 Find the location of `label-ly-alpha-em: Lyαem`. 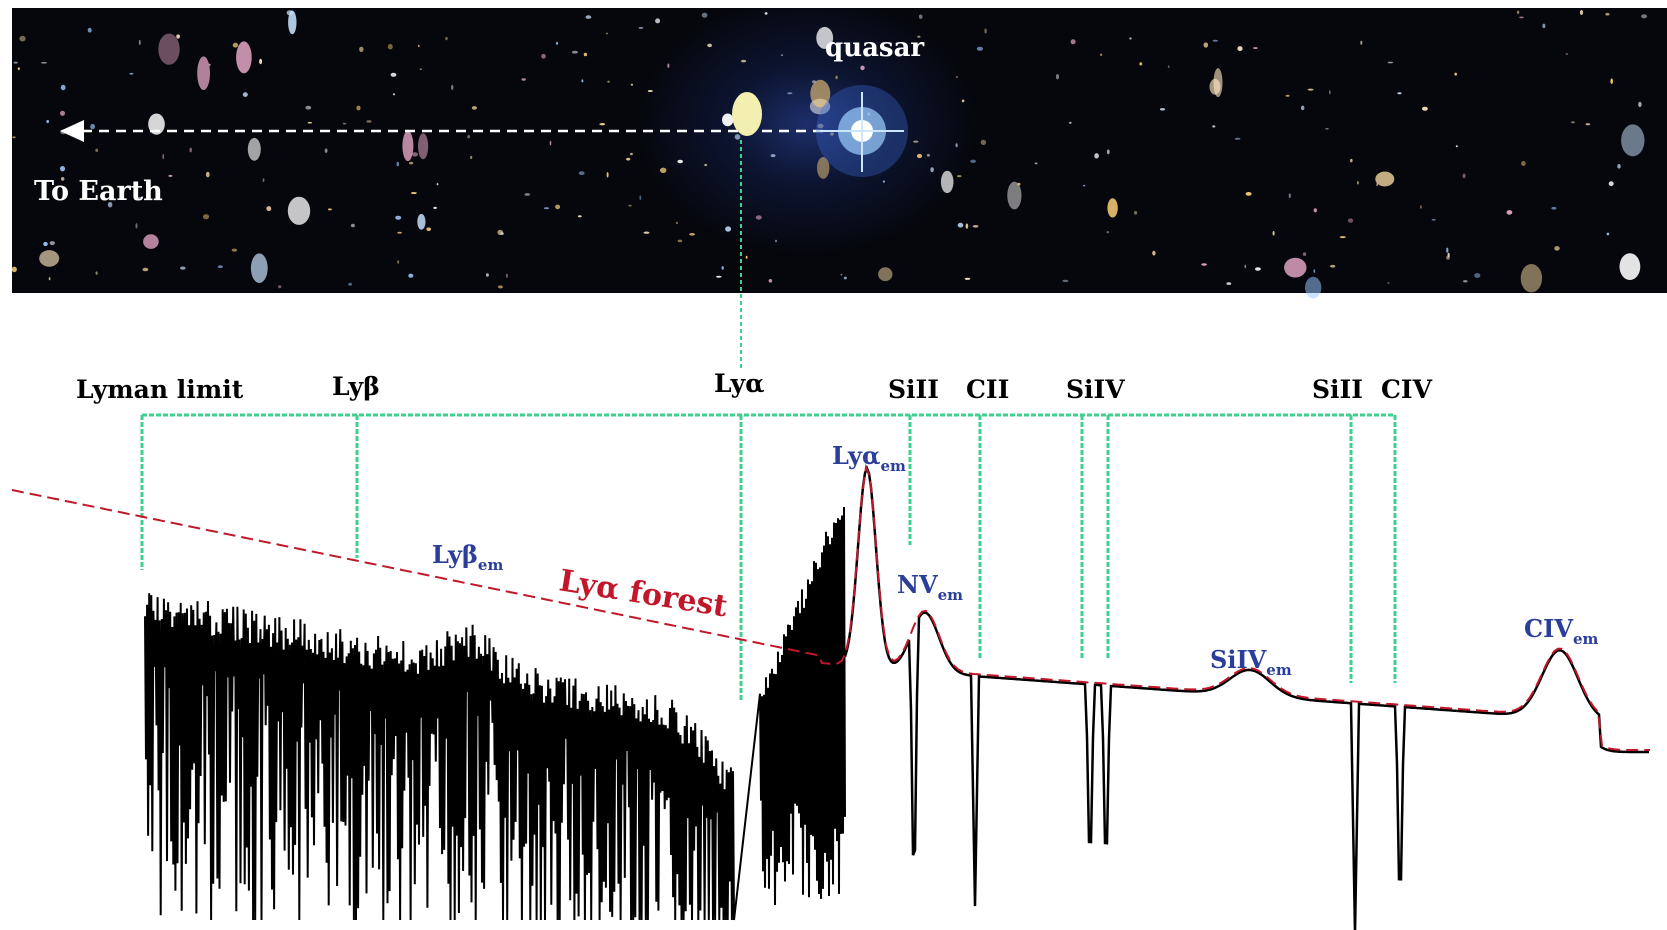

label-ly-alpha-em: Lyαem is located at coordinates (869, 458).